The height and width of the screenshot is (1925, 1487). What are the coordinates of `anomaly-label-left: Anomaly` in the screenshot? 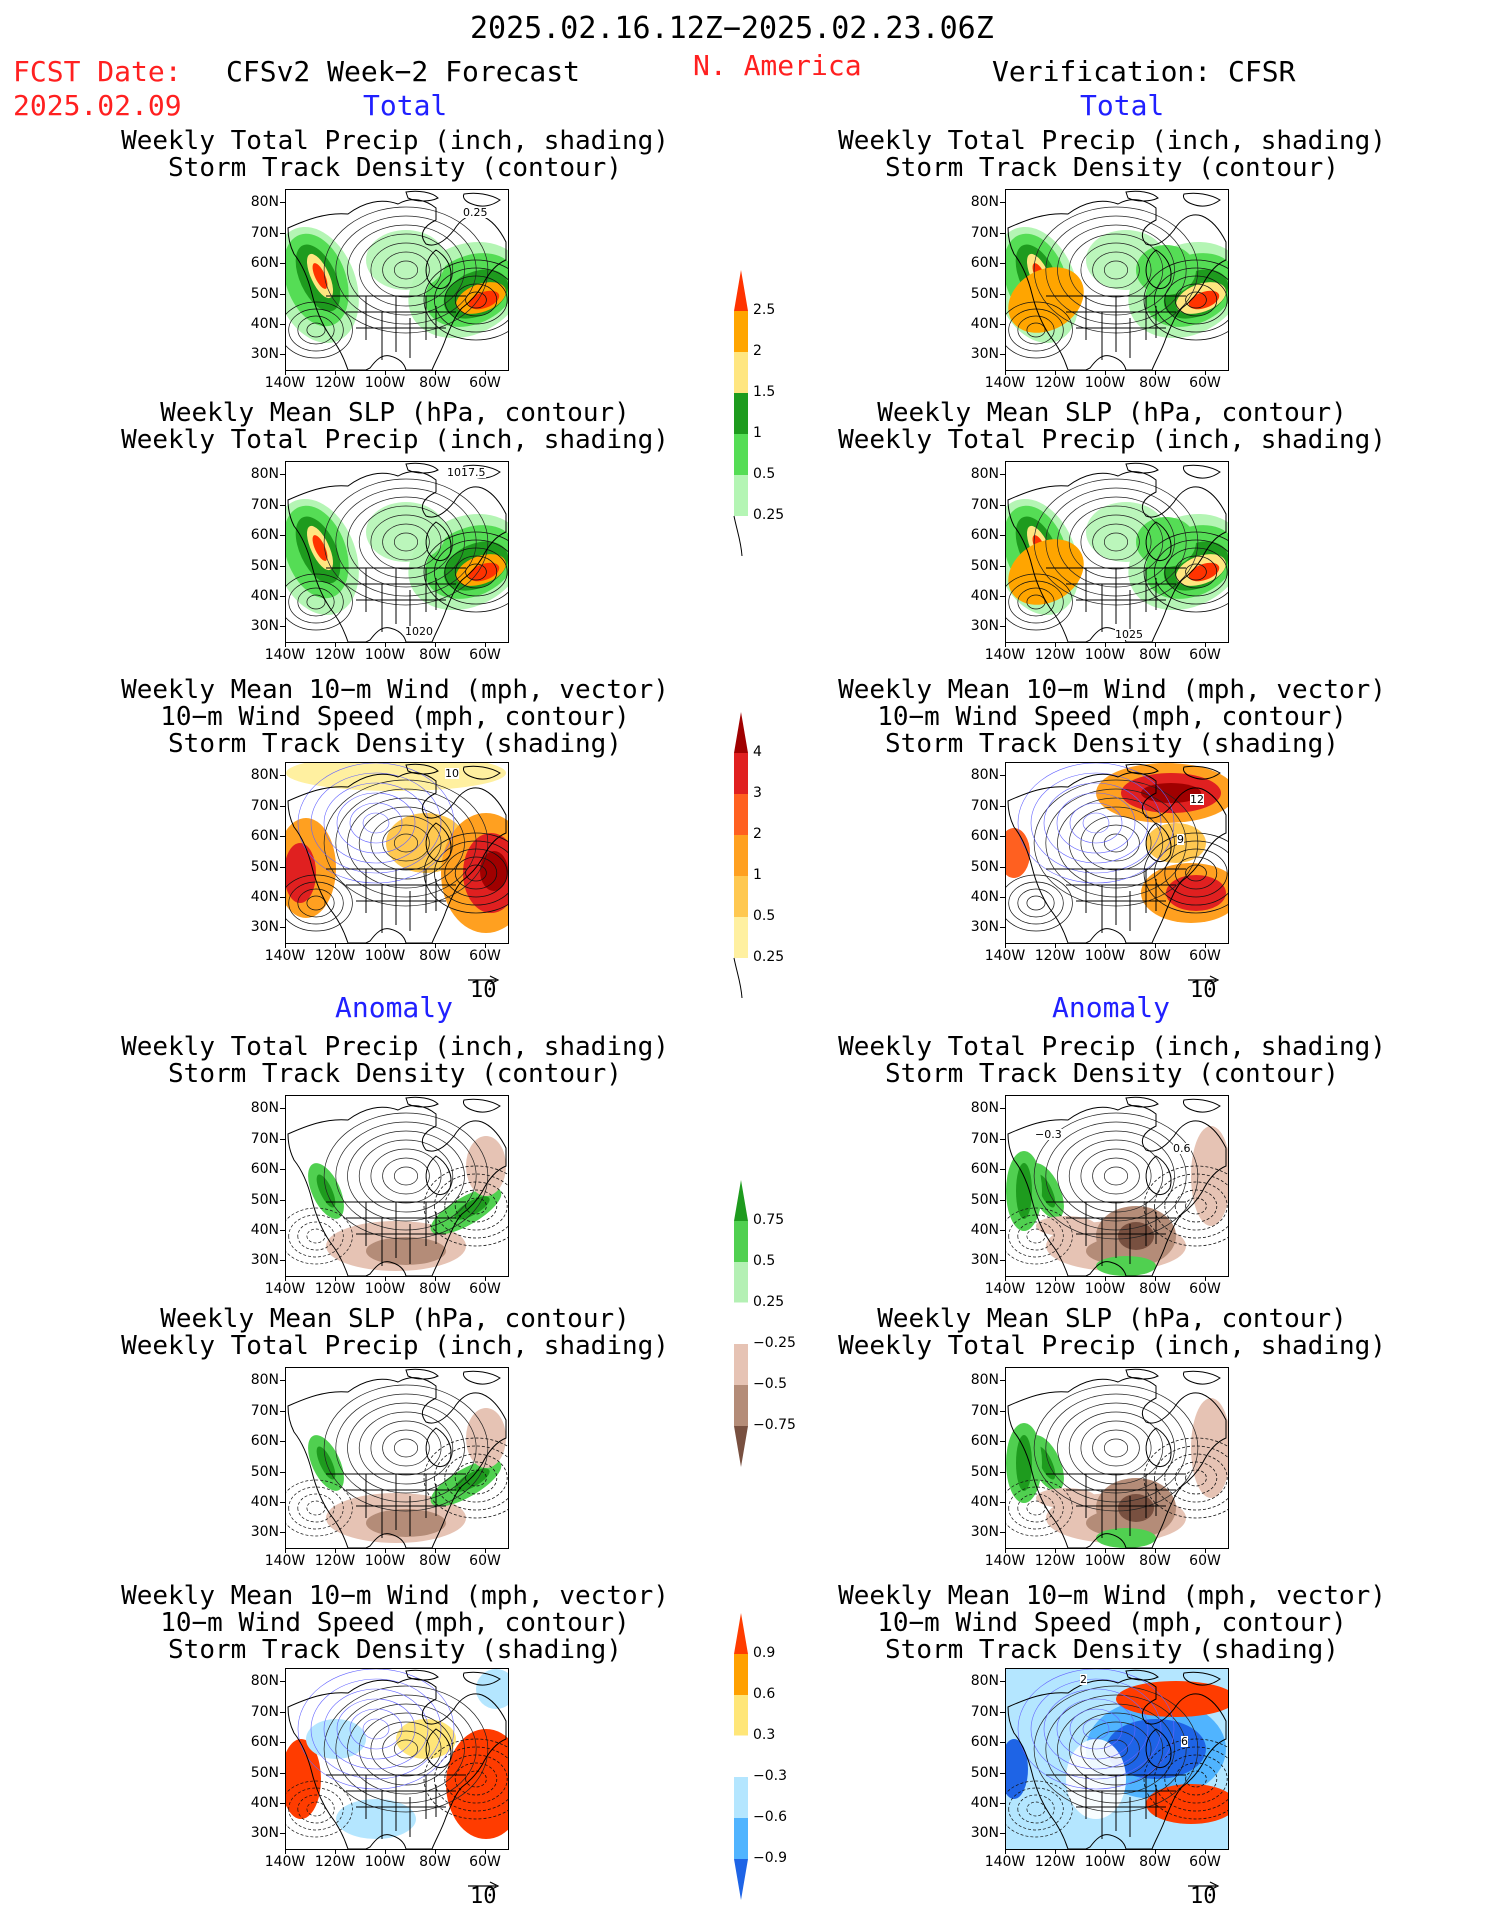 It's located at (394, 1007).